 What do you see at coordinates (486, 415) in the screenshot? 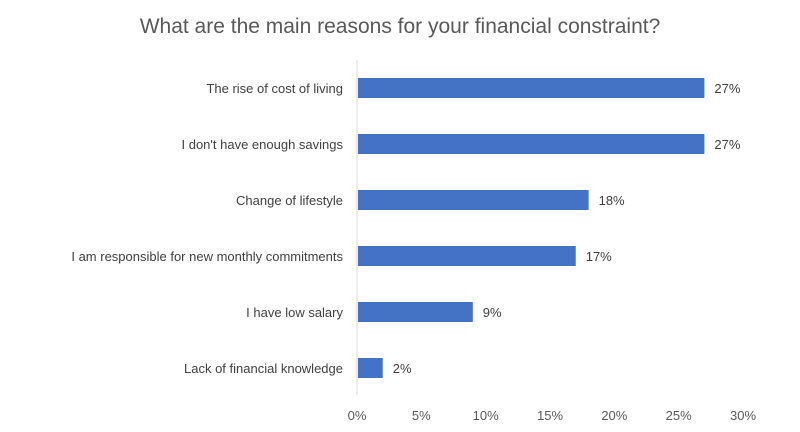
I see `x-tick-label: 10%` at bounding box center [486, 415].